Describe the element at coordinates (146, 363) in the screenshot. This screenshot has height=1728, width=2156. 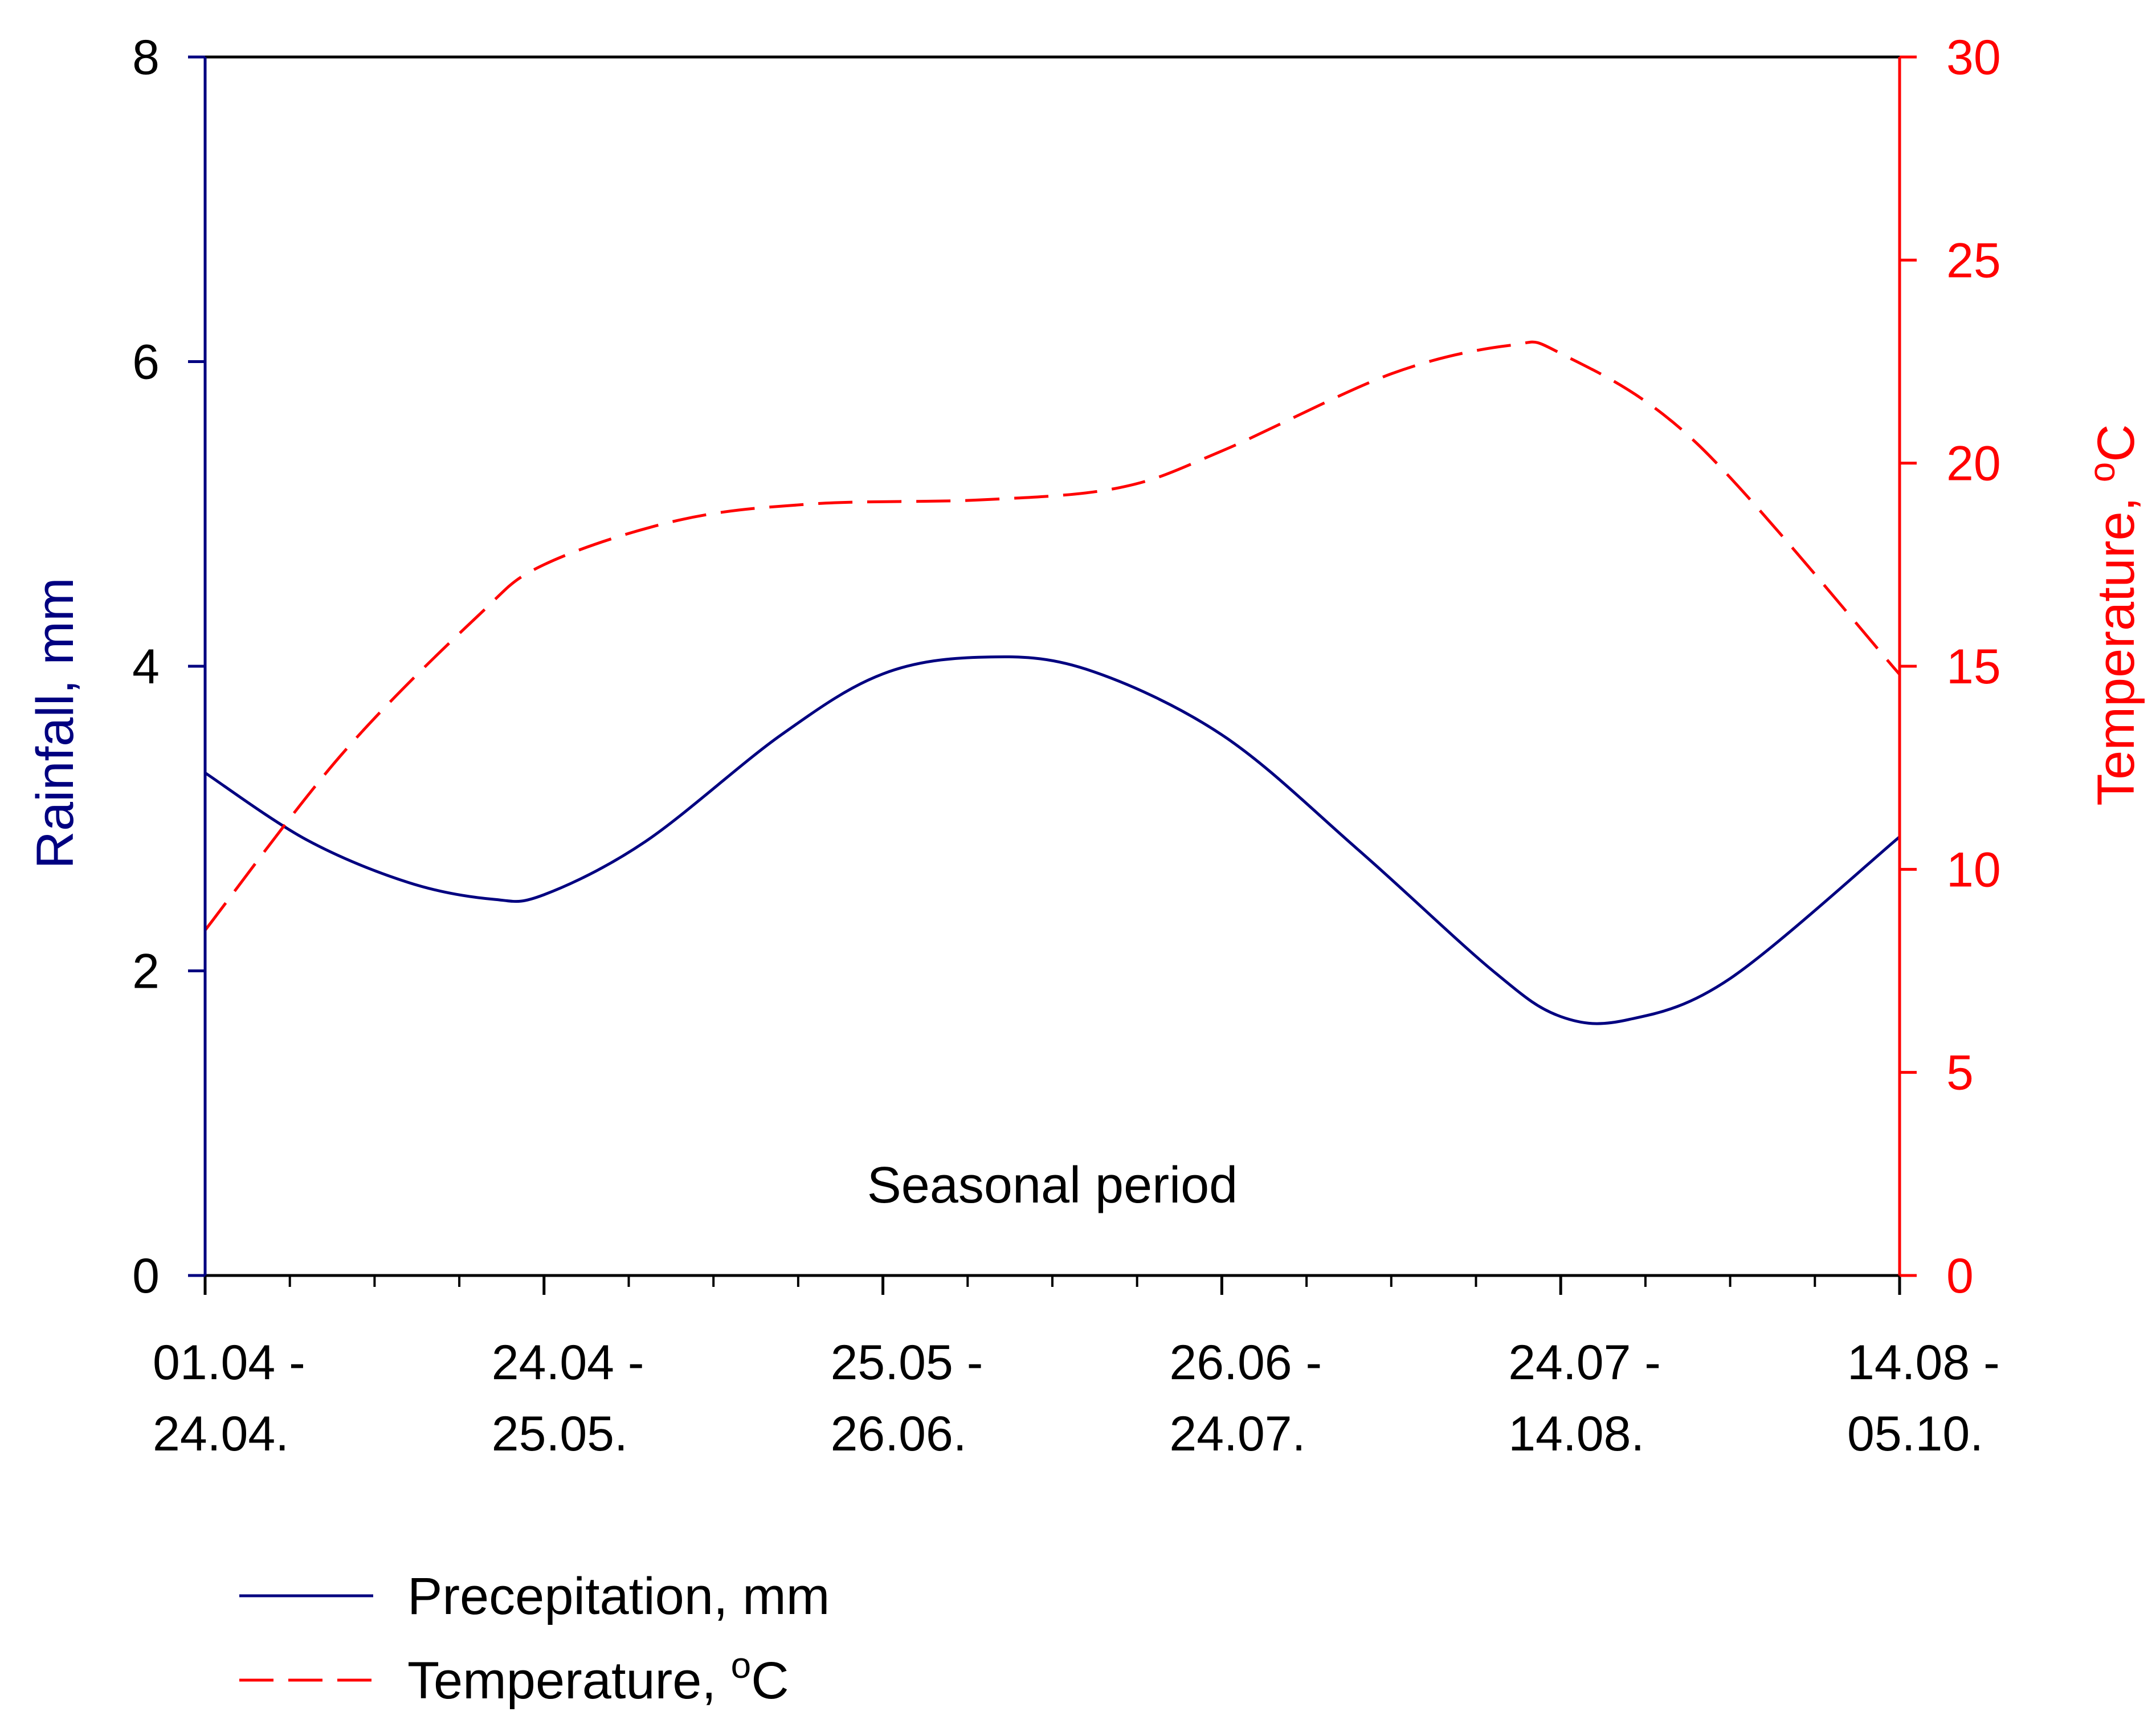
I see `left-y-tick-label: 6` at that location.